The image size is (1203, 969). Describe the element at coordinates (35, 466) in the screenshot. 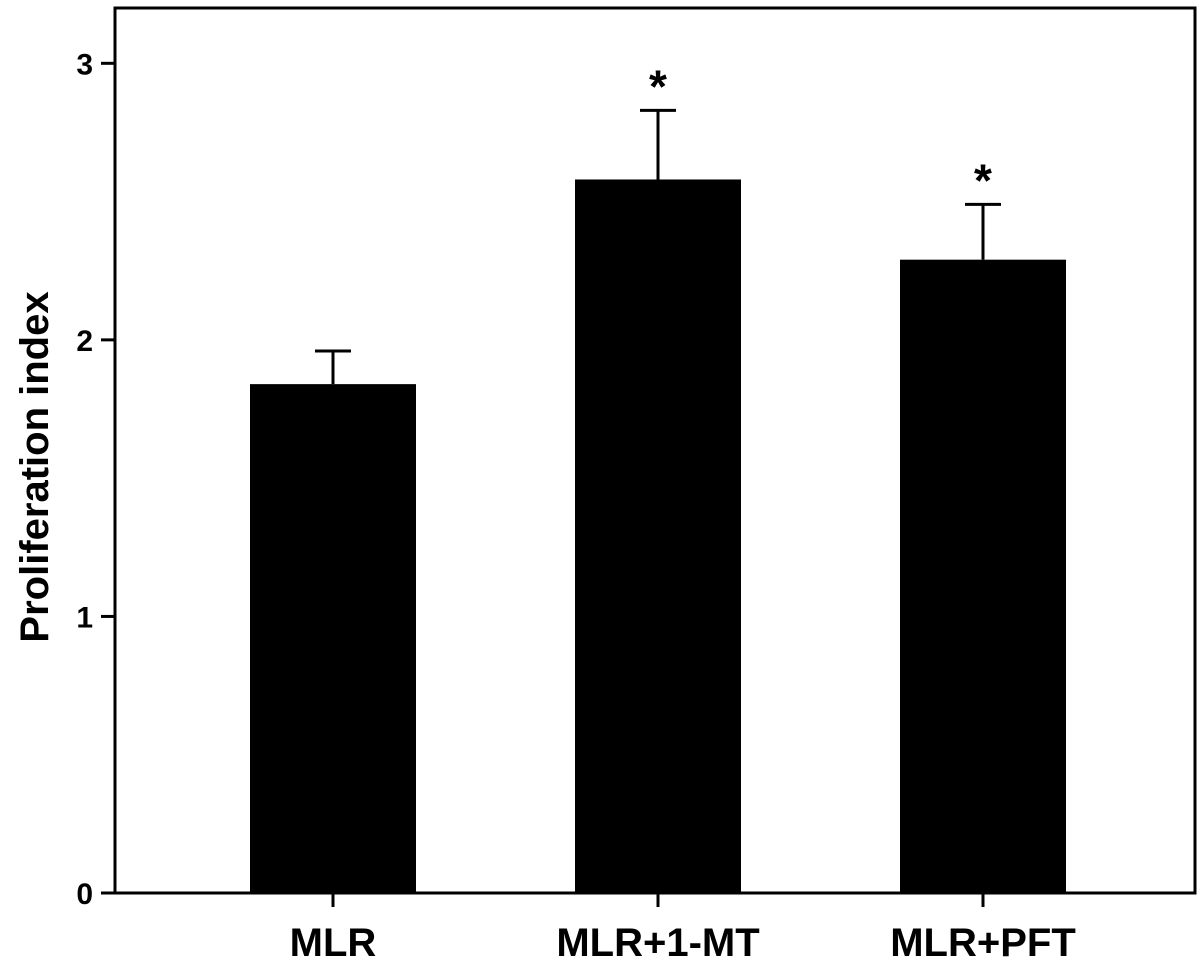

I see `y-axis-title: Proliferation index` at that location.